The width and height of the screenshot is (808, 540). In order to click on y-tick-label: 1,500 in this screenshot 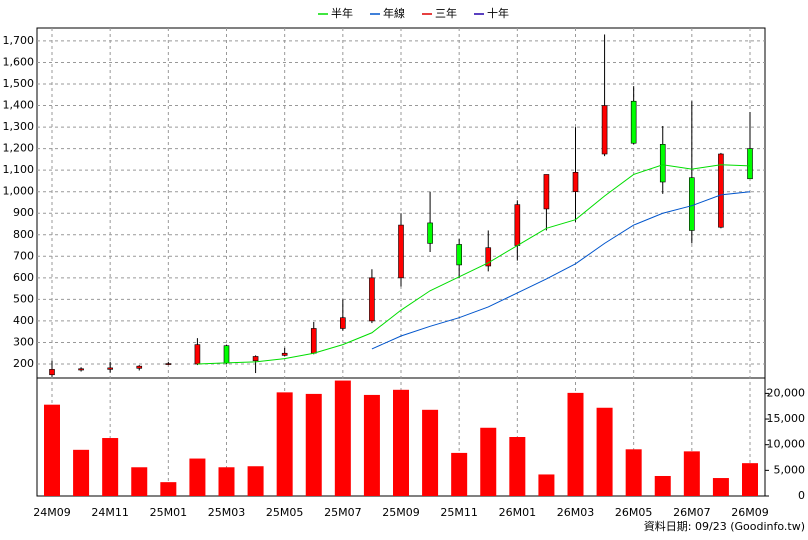, I will do `click(19, 83)`.